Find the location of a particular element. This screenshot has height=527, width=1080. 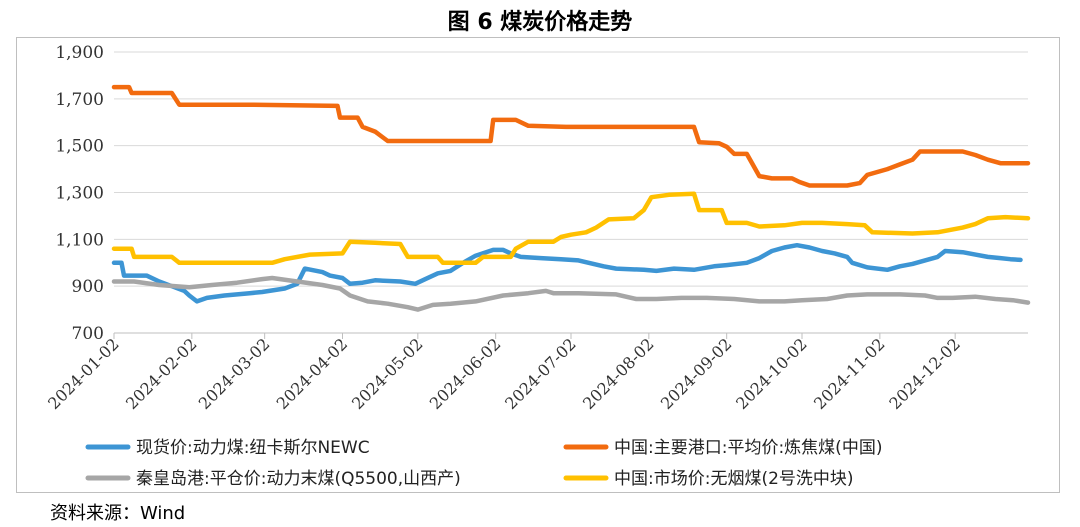

y-tick-label: 700 is located at coordinates (88, 334).